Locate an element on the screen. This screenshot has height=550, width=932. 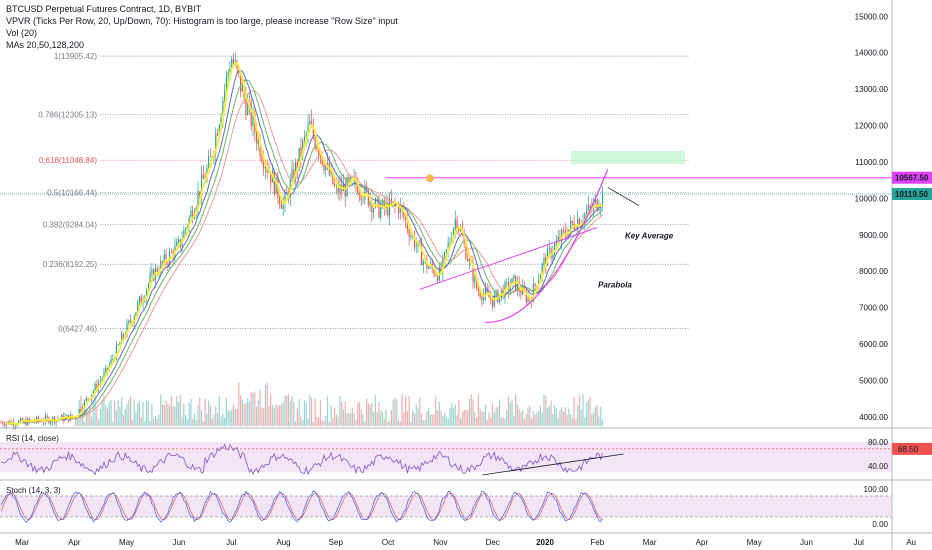
time-tick-label: Aug is located at coordinates (283, 542).